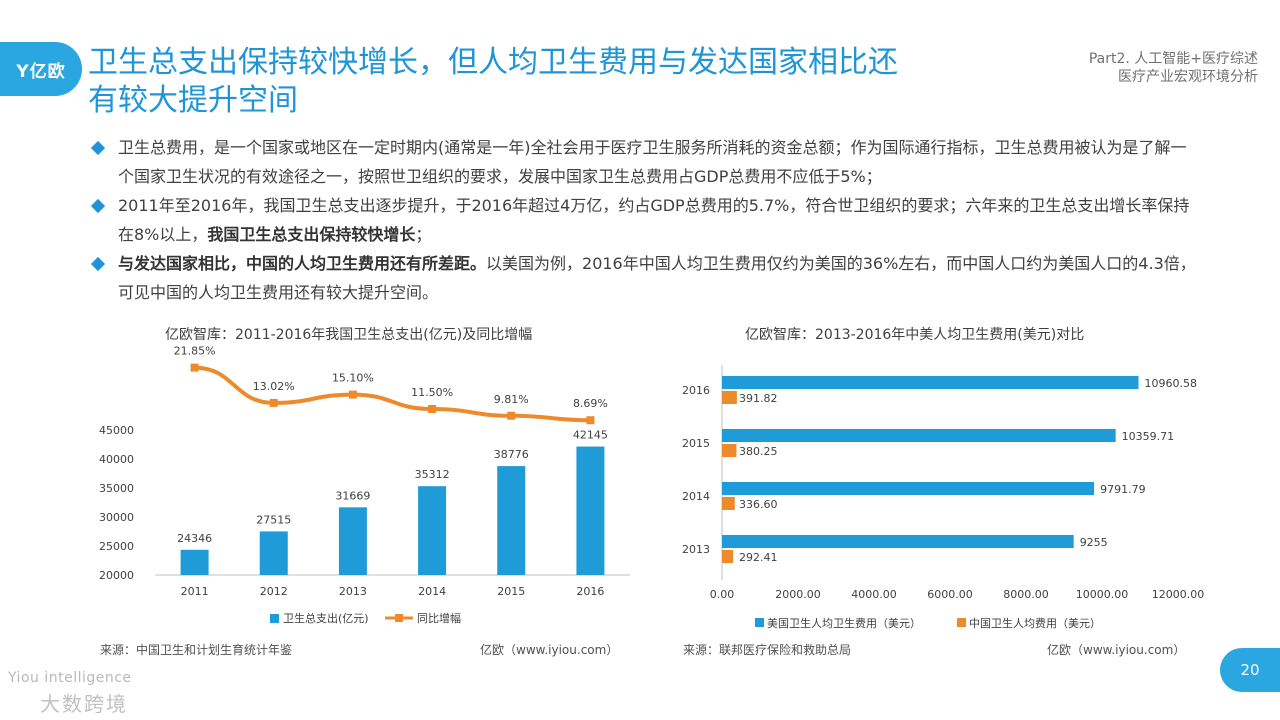 The width and height of the screenshot is (1280, 720). What do you see at coordinates (844, 623) in the screenshot?
I see `legend-label: 美国卫生人均卫生费用（美元）` at bounding box center [844, 623].